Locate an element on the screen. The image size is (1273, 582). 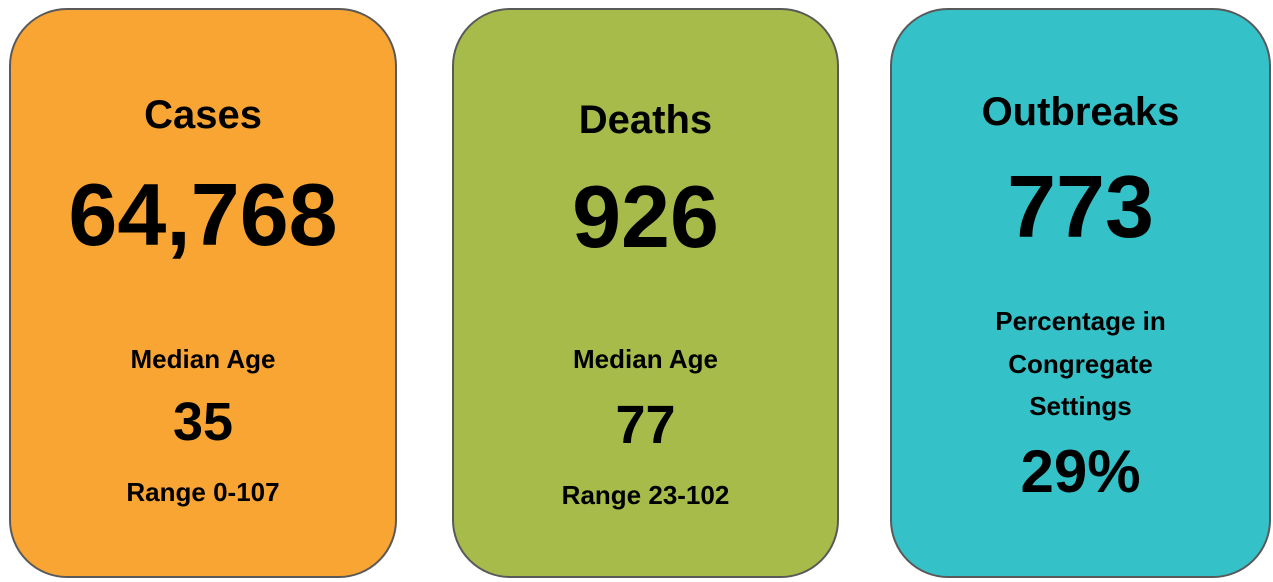
card-stat: 29% is located at coordinates (1080, 471).